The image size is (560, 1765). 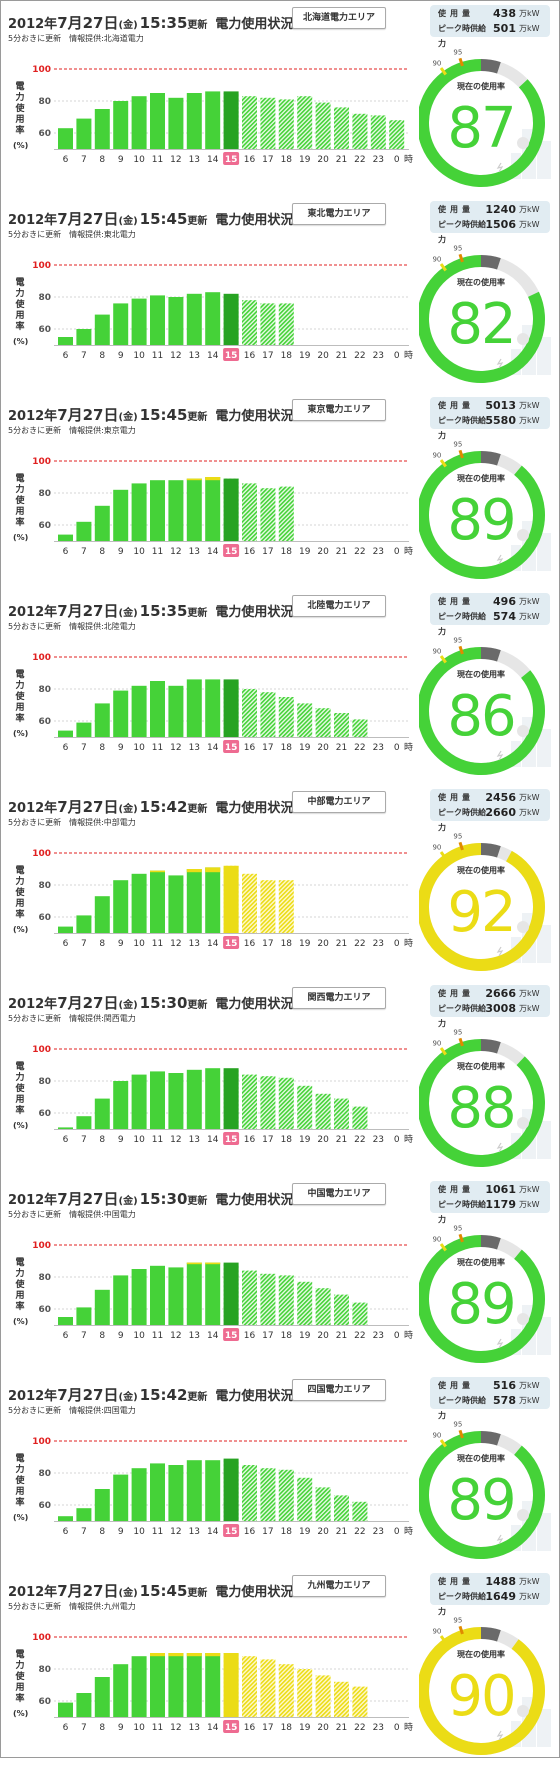 I want to click on update-time: 15:45, so click(x=163, y=1591).